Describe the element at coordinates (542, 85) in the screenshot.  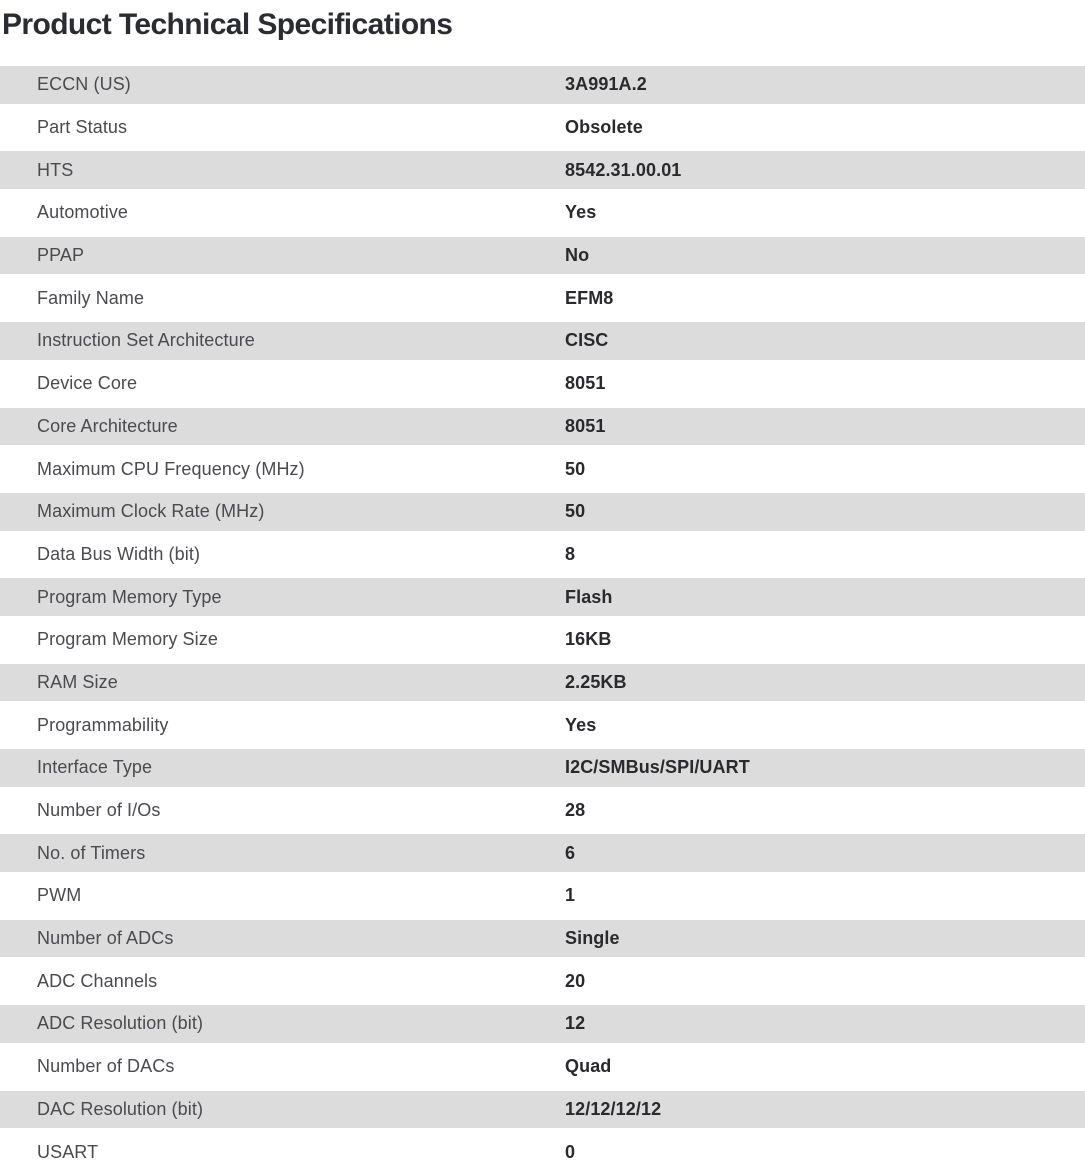
I see `table-row: ECCN (US) 3A991A.2` at that location.